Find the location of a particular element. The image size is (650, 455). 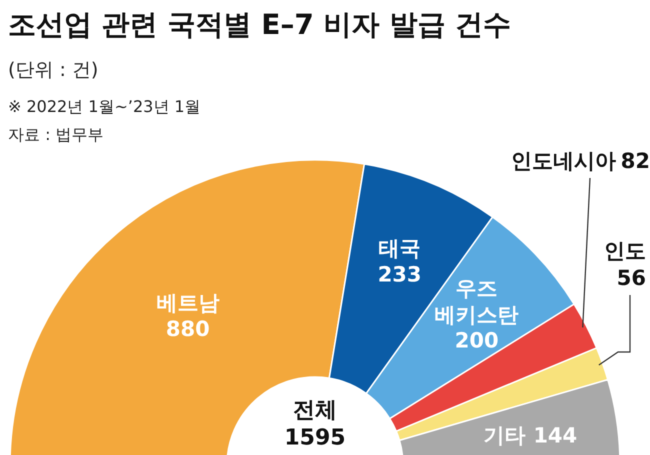

note: ※ 2022년 1월~’23년 1월 is located at coordinates (104, 106).